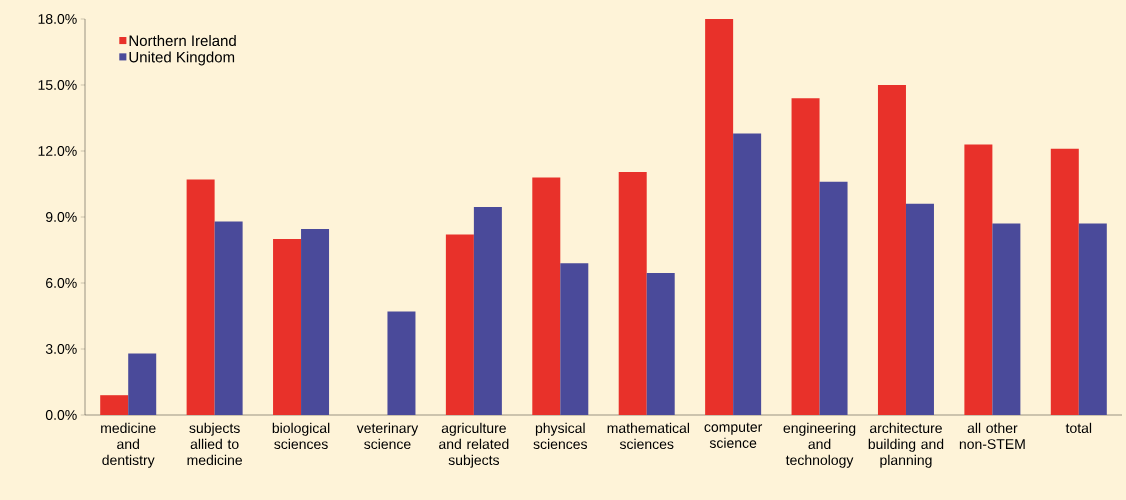  What do you see at coordinates (57, 19) in the screenshot?
I see `y-tick-label: 18.0%` at bounding box center [57, 19].